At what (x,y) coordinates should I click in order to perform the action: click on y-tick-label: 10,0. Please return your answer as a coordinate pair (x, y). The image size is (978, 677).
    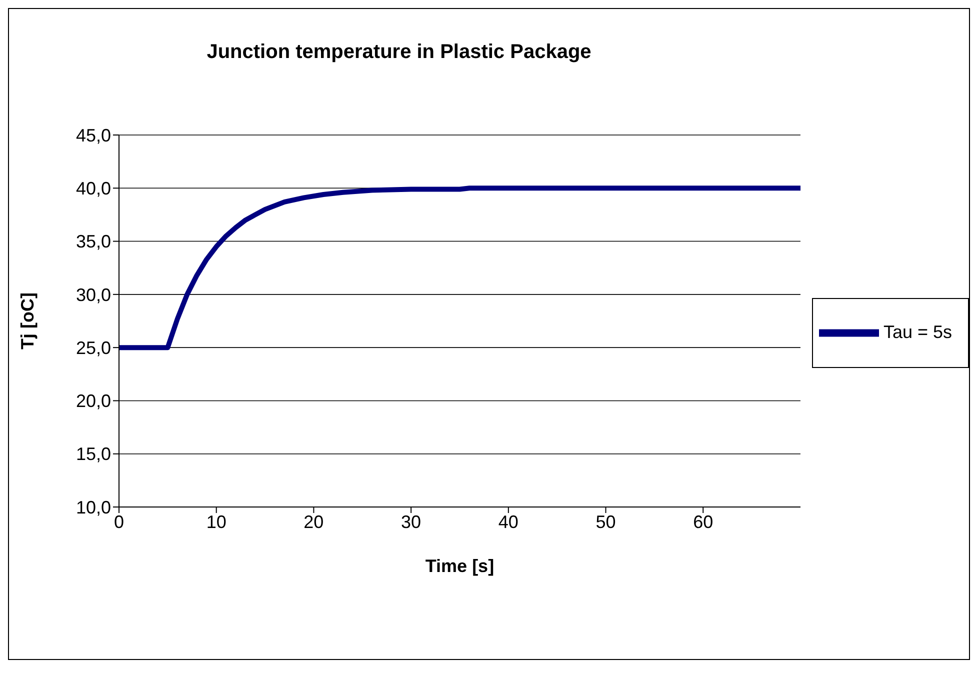
    Looking at the image, I should click on (93, 507).